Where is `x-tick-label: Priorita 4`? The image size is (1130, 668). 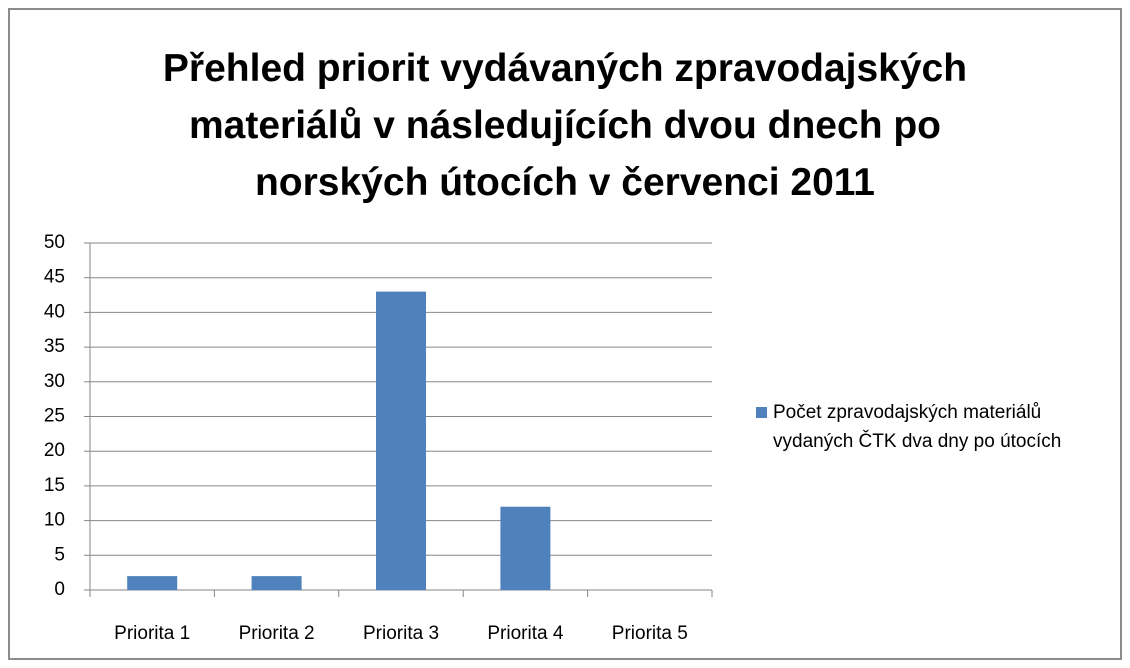 x-tick-label: Priorita 4 is located at coordinates (525, 633).